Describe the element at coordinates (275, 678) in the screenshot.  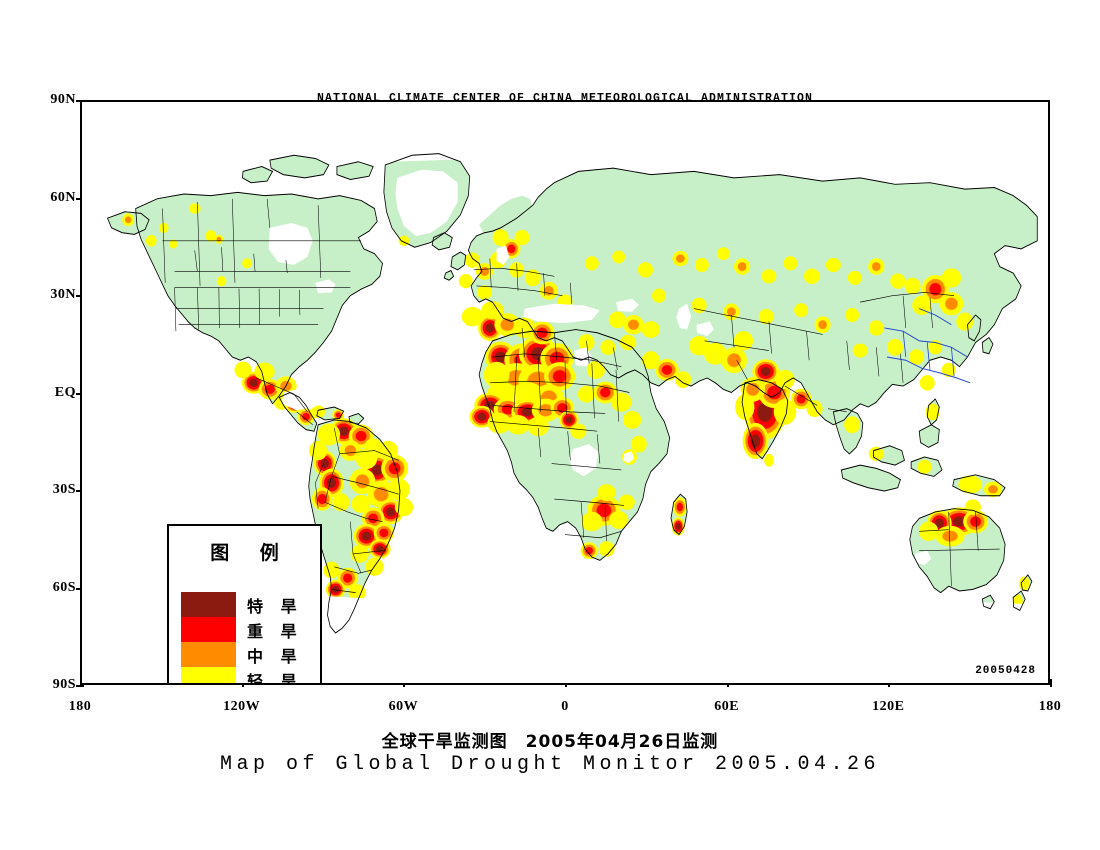
I see `legend-label-mild: 轻 旱` at that location.